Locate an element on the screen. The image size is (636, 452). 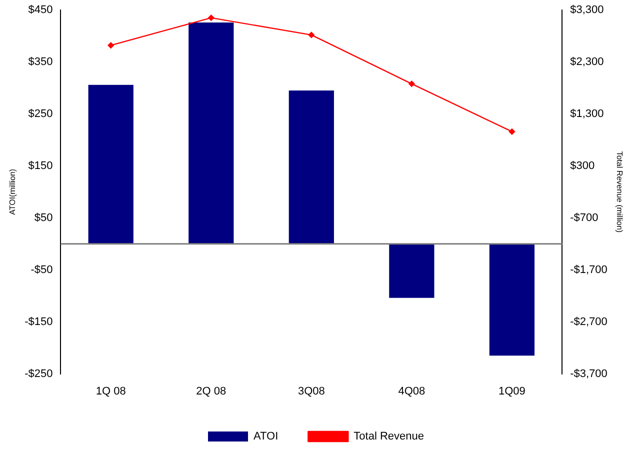
x-tick-label: 1Q09 is located at coordinates (512, 391).